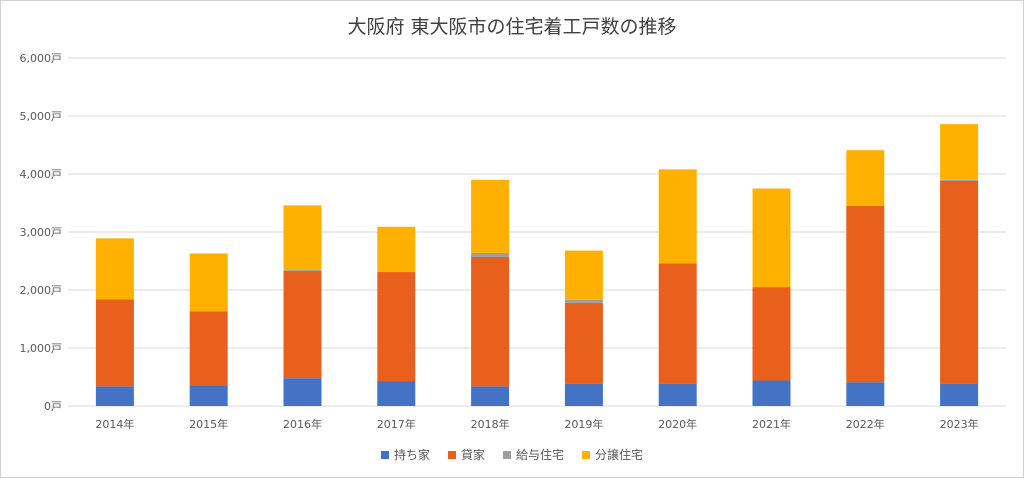 The image size is (1024, 478). Describe the element at coordinates (41, 232) in the screenshot. I see `y-tick-label: 3,000戸` at that location.